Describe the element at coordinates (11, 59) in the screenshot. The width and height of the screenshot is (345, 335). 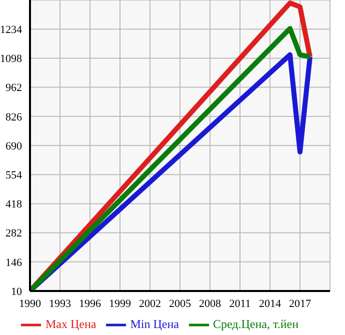
I see `y-tick-label: 1098` at that location.